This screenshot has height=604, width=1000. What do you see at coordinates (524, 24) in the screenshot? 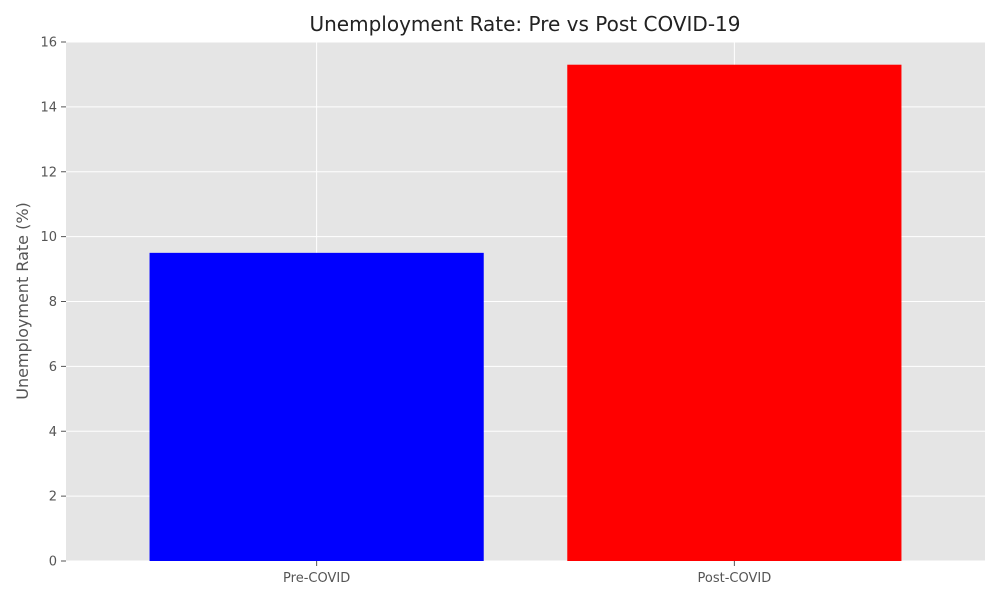
I see `chart-title: Unemployment Rate: Pre vs Post COVID-19` at bounding box center [524, 24].